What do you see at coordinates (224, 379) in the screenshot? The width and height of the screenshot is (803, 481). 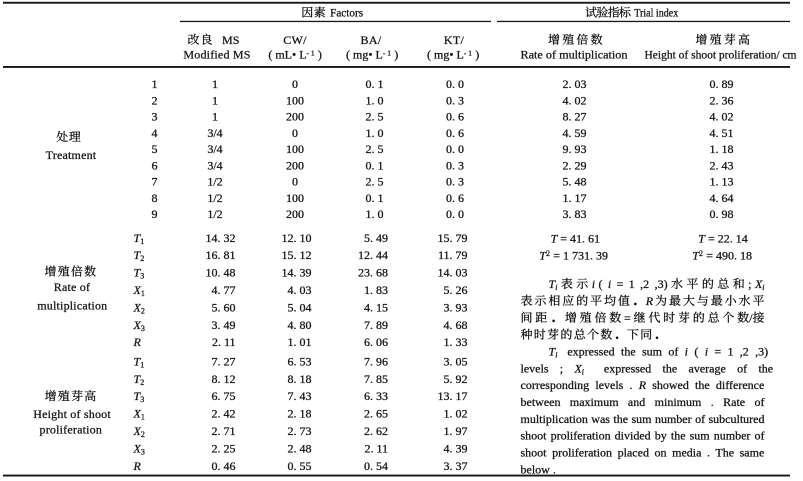 I see `svg-text: 8. 12` at bounding box center [224, 379].